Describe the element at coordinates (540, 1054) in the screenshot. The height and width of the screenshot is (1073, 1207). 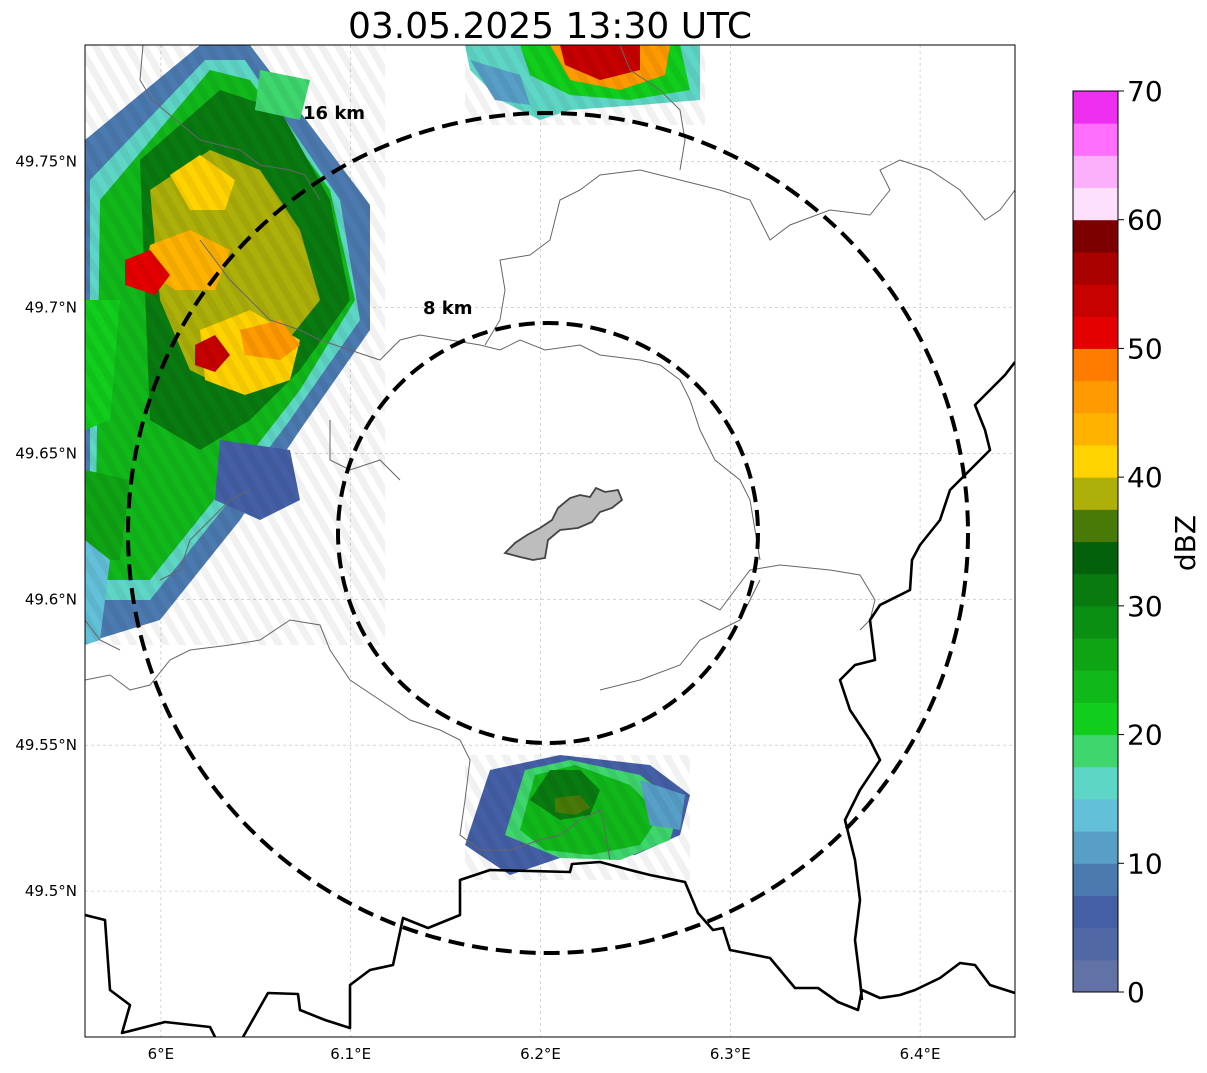
I see `lon-tick-label: 6.2°E` at that location.